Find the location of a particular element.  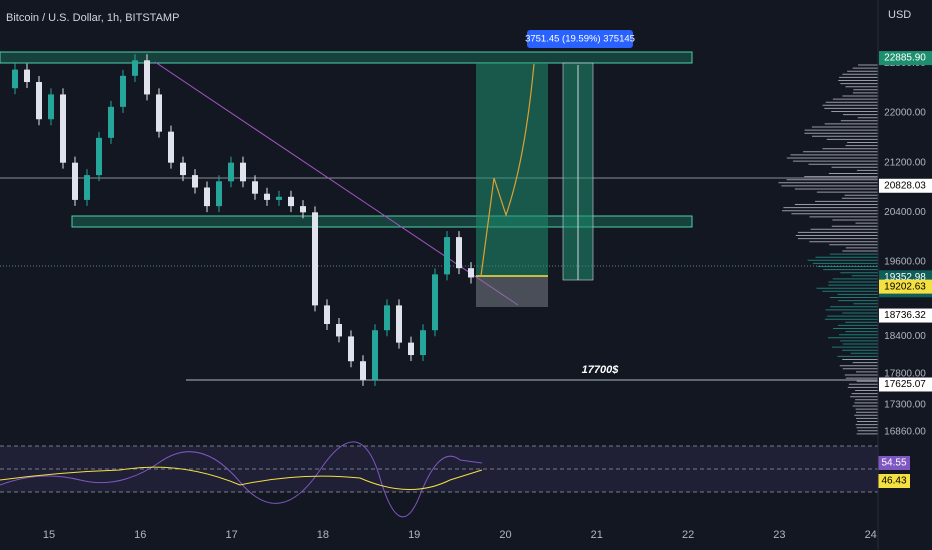

price-marker-label: 17625.07 is located at coordinates (905, 384).